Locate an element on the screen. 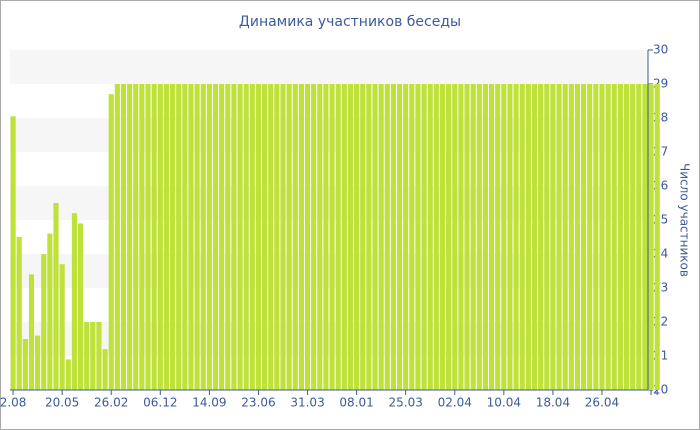 Image resolution: width=700 pixels, height=430 pixels. x-tick-label: 02.04 is located at coordinates (455, 403).